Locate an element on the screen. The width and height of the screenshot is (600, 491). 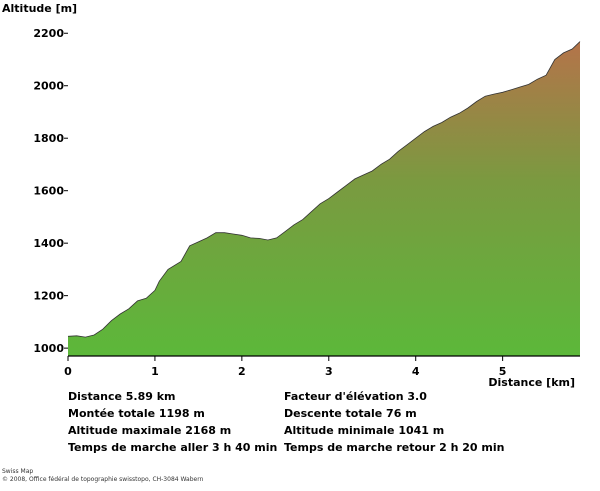
y-tick-label: 1400 is located at coordinates (48, 243).